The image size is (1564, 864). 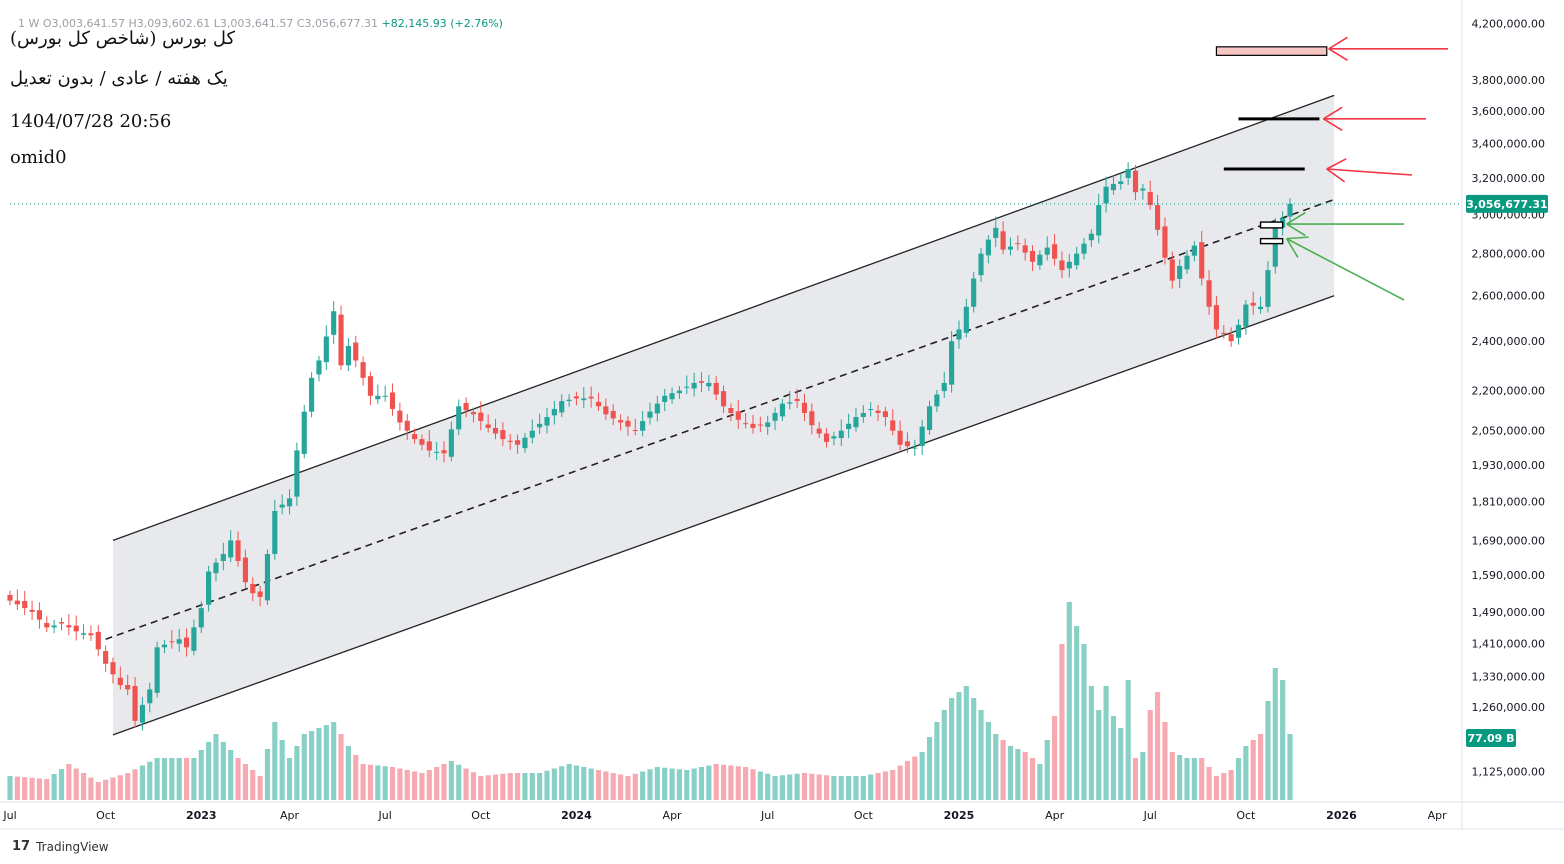 I want to click on price-tick-label: 2,050,000.00, so click(x=1508, y=431).